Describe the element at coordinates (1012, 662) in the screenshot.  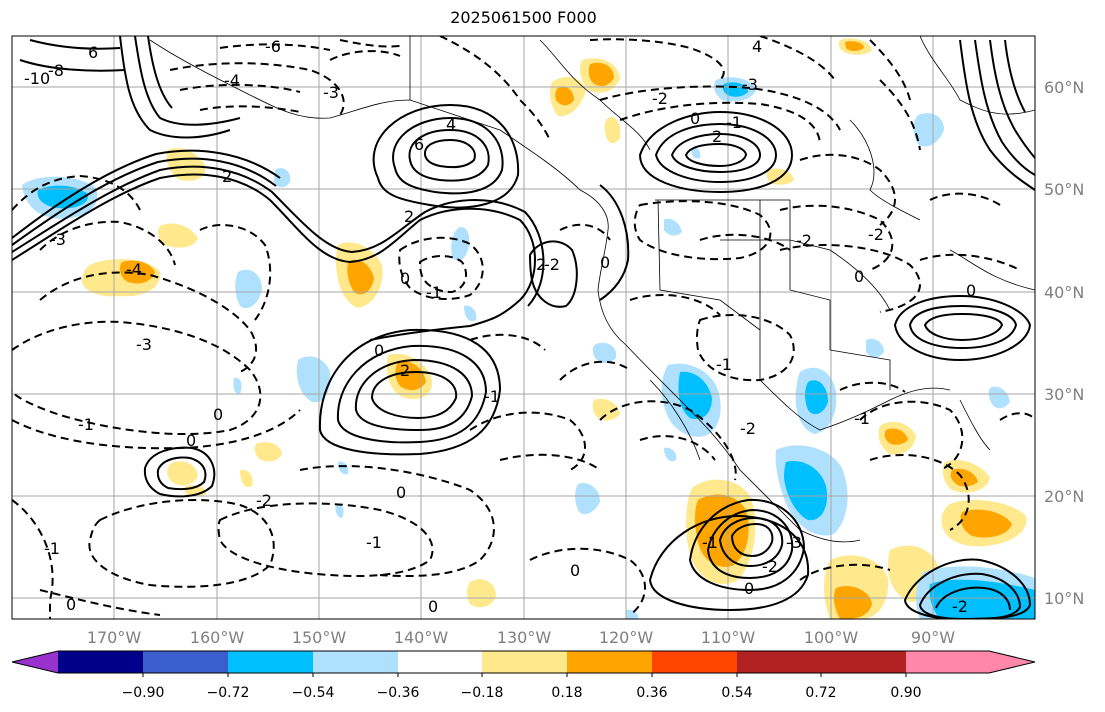
I see `colorbar-extend-high` at that location.